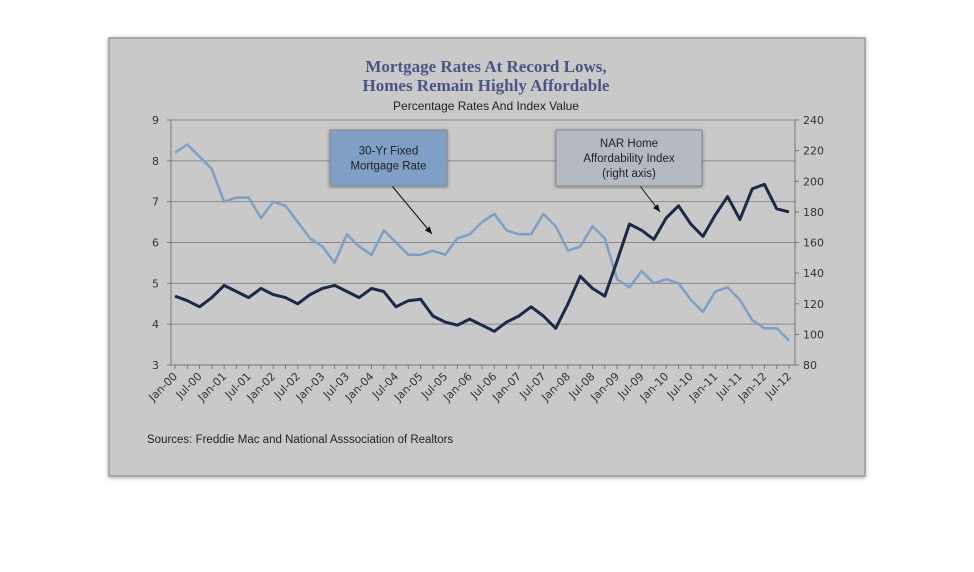 Image resolution: width=974 pixels, height=572 pixels. I want to click on y-tick-label: 9, so click(155, 120).